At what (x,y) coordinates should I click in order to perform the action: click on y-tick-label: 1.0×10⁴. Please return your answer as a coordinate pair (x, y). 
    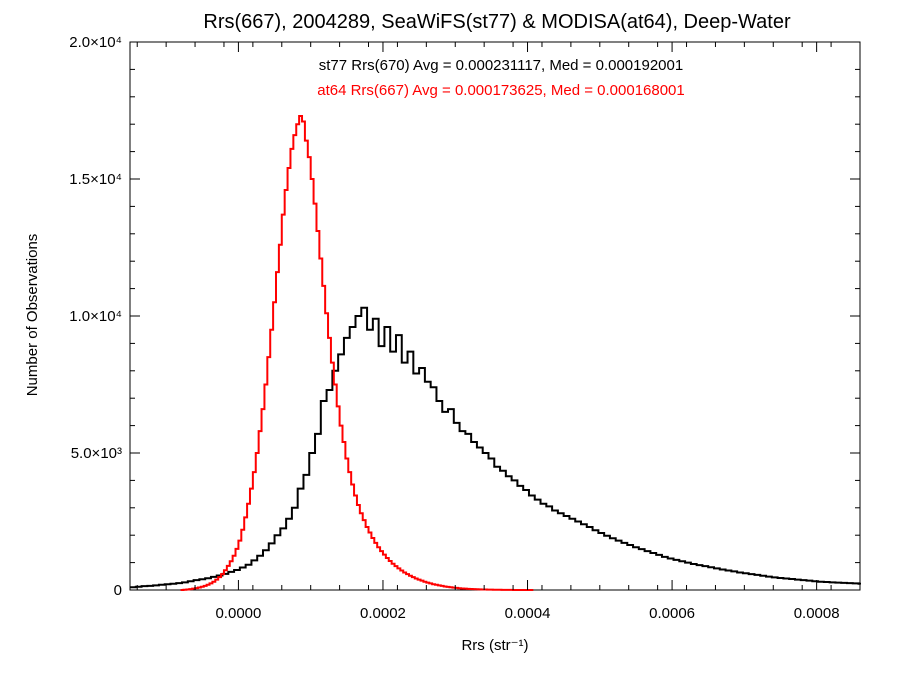
    Looking at the image, I should click on (95, 316).